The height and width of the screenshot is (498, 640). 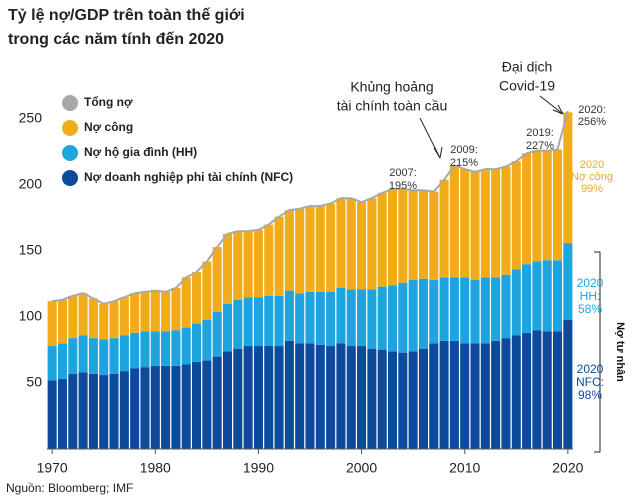 I want to click on annotation: tài chính toàn cầu, so click(x=392, y=106).